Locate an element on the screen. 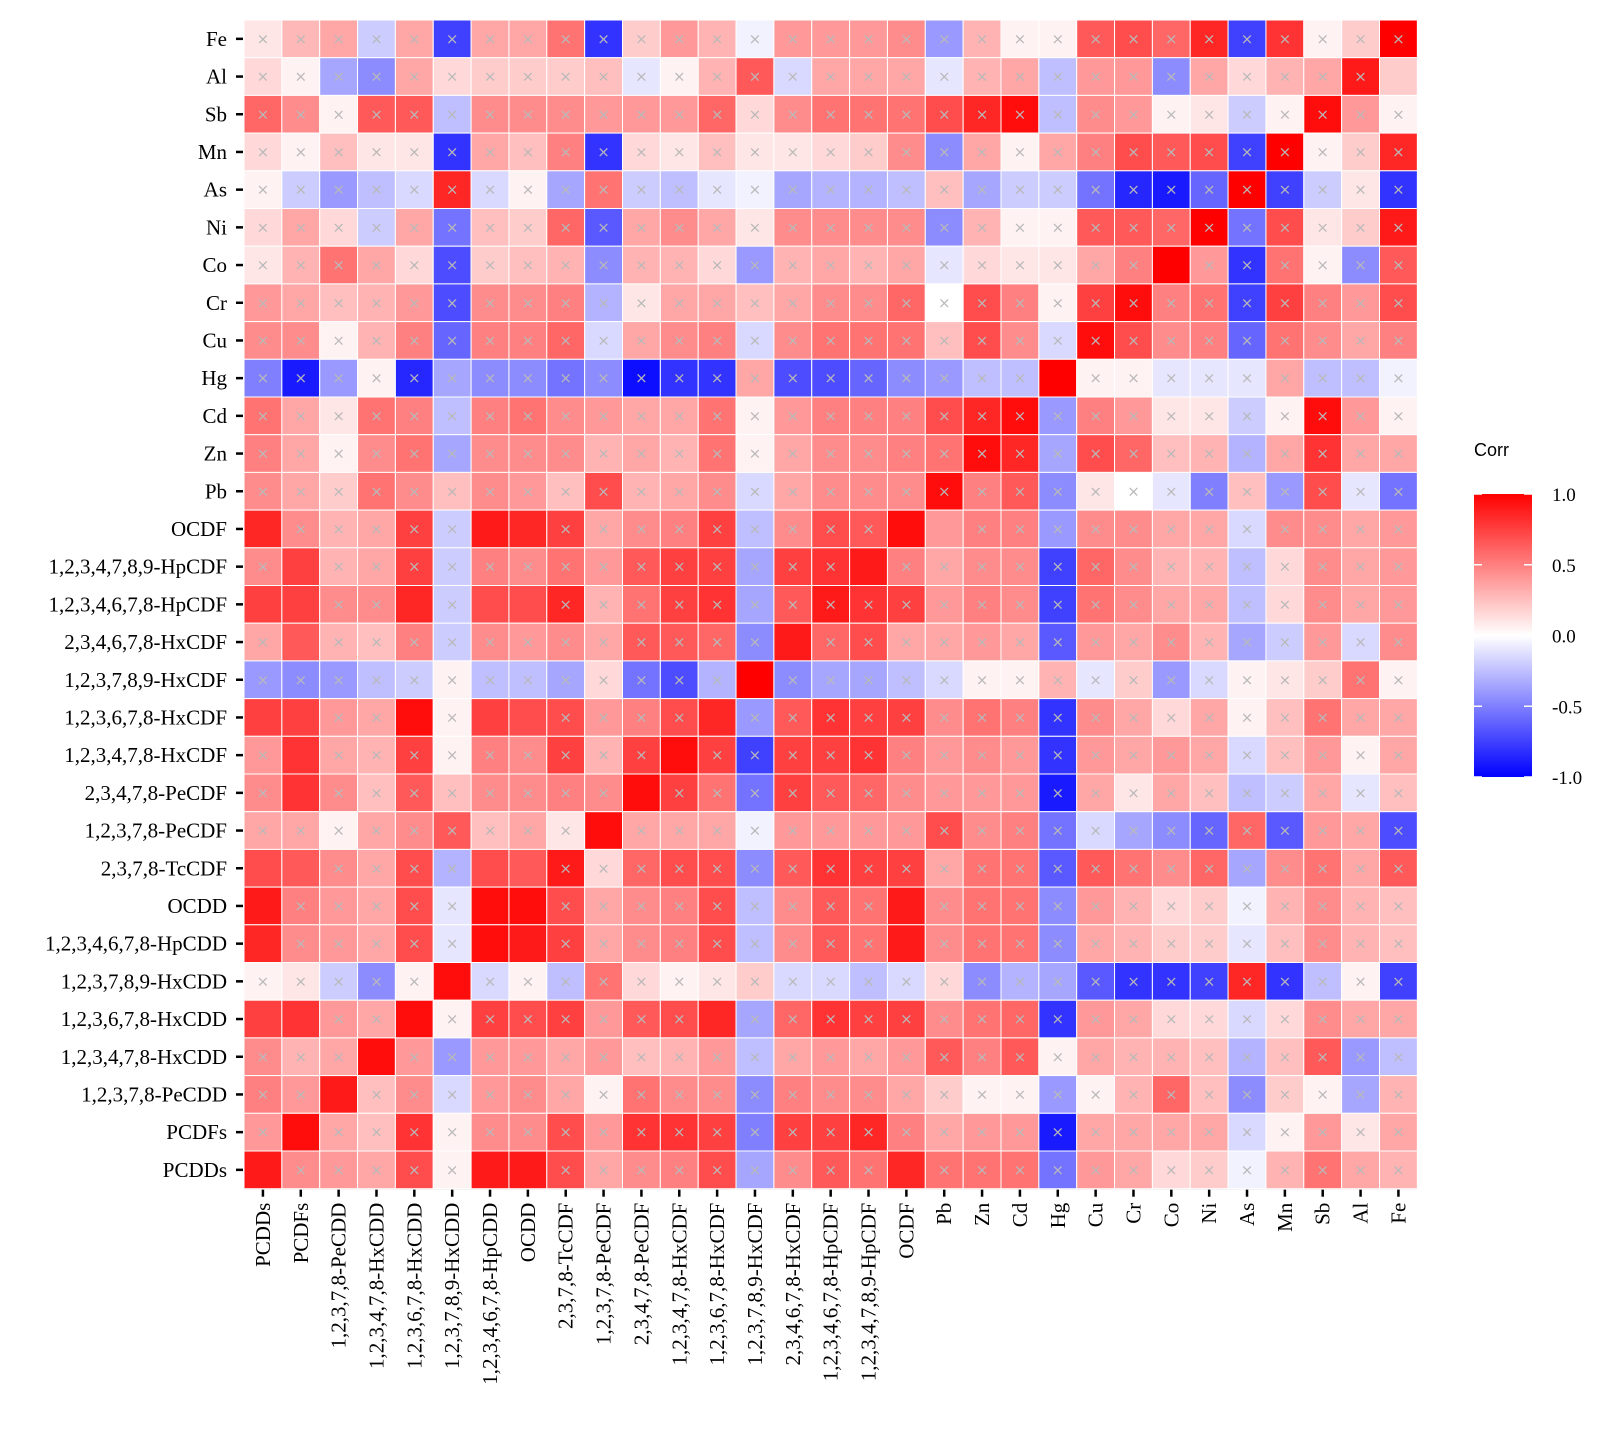  y-tick-label: 1,2,3,6,7,8-HxCDD is located at coordinates (144, 1019).